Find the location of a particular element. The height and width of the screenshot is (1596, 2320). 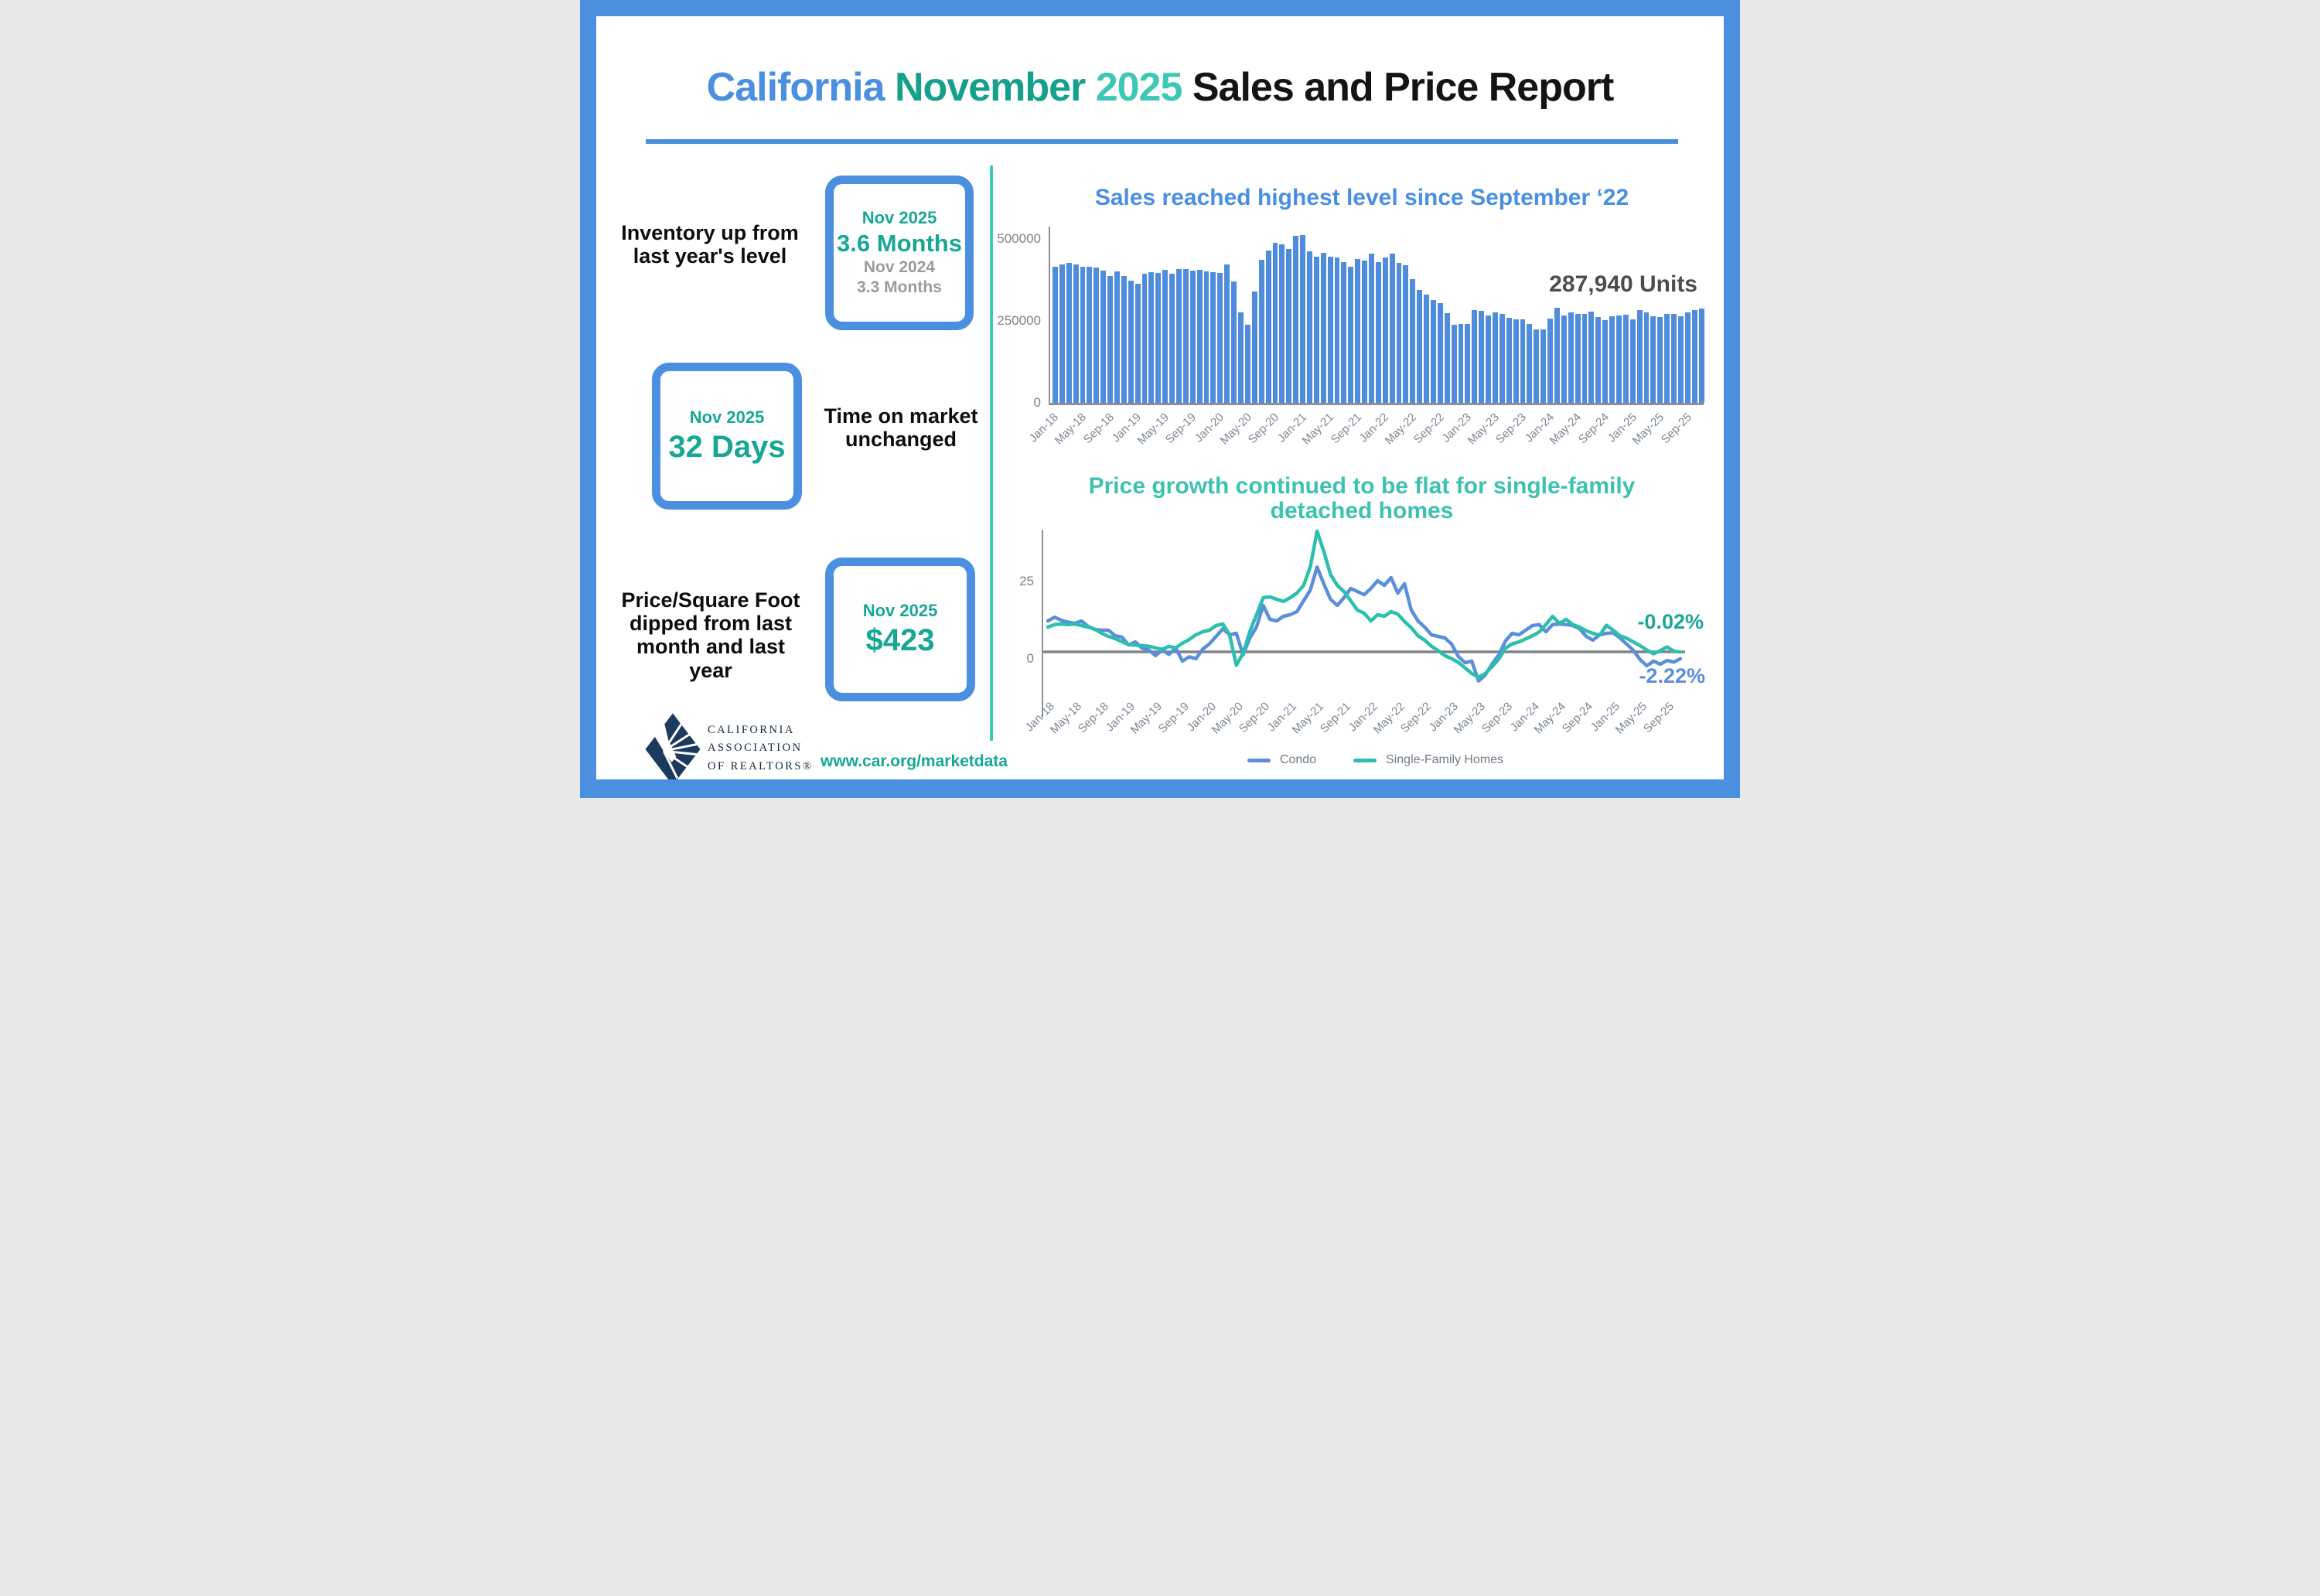

legend-item-condo: Condo is located at coordinates (1281, 760).